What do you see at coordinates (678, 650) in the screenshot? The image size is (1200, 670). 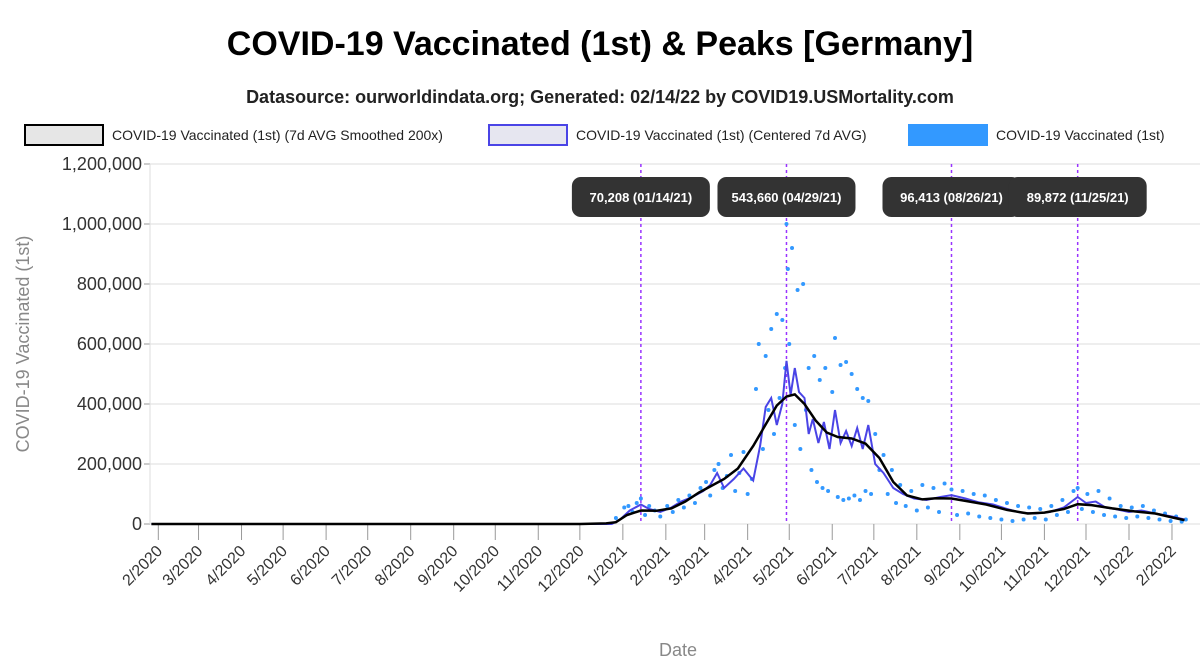 I see `x-axis-title: Date` at bounding box center [678, 650].